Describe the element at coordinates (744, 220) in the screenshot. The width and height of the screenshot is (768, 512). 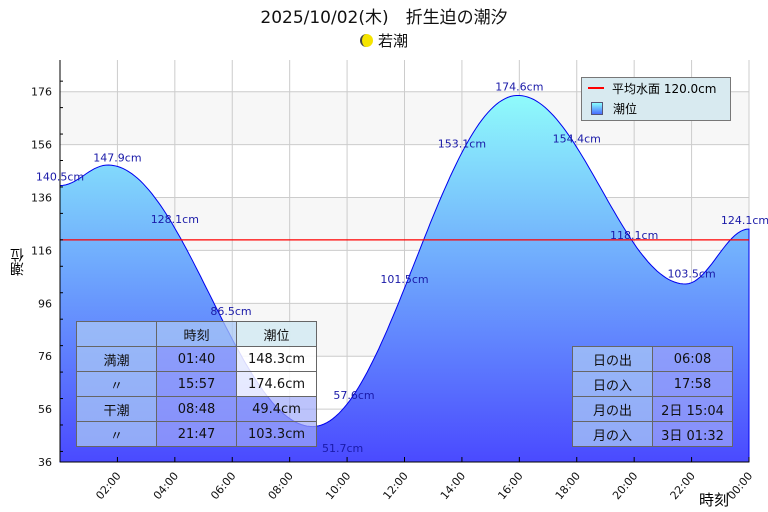
I see `point-label: 124.1cm` at that location.